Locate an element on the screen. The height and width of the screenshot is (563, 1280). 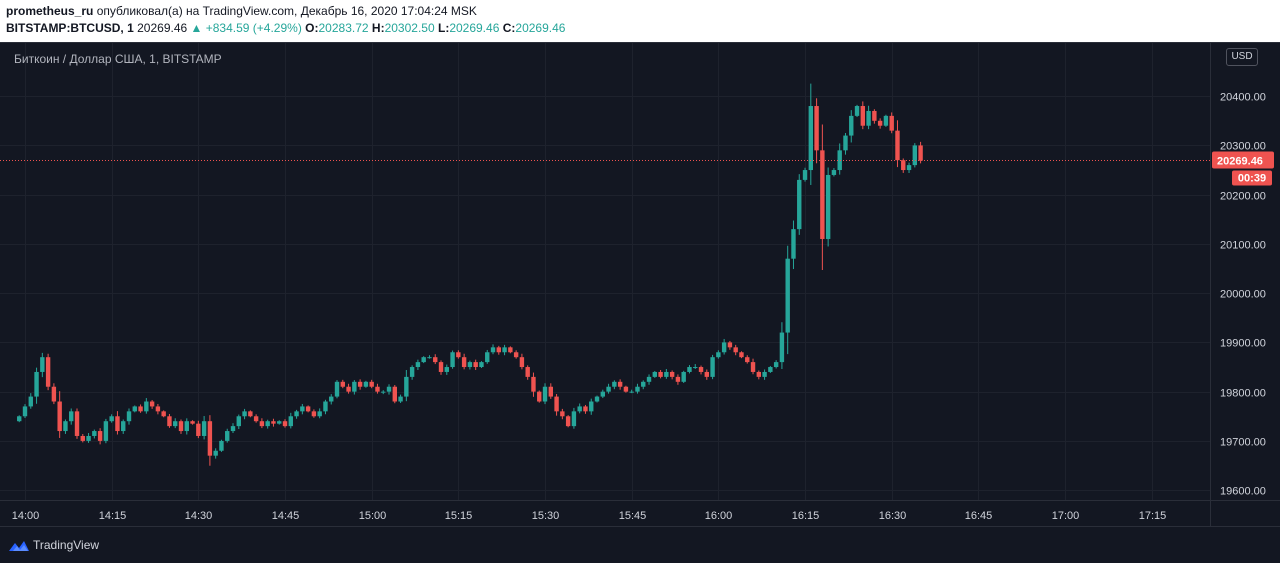
close-value: 20269.46 is located at coordinates (540, 28).